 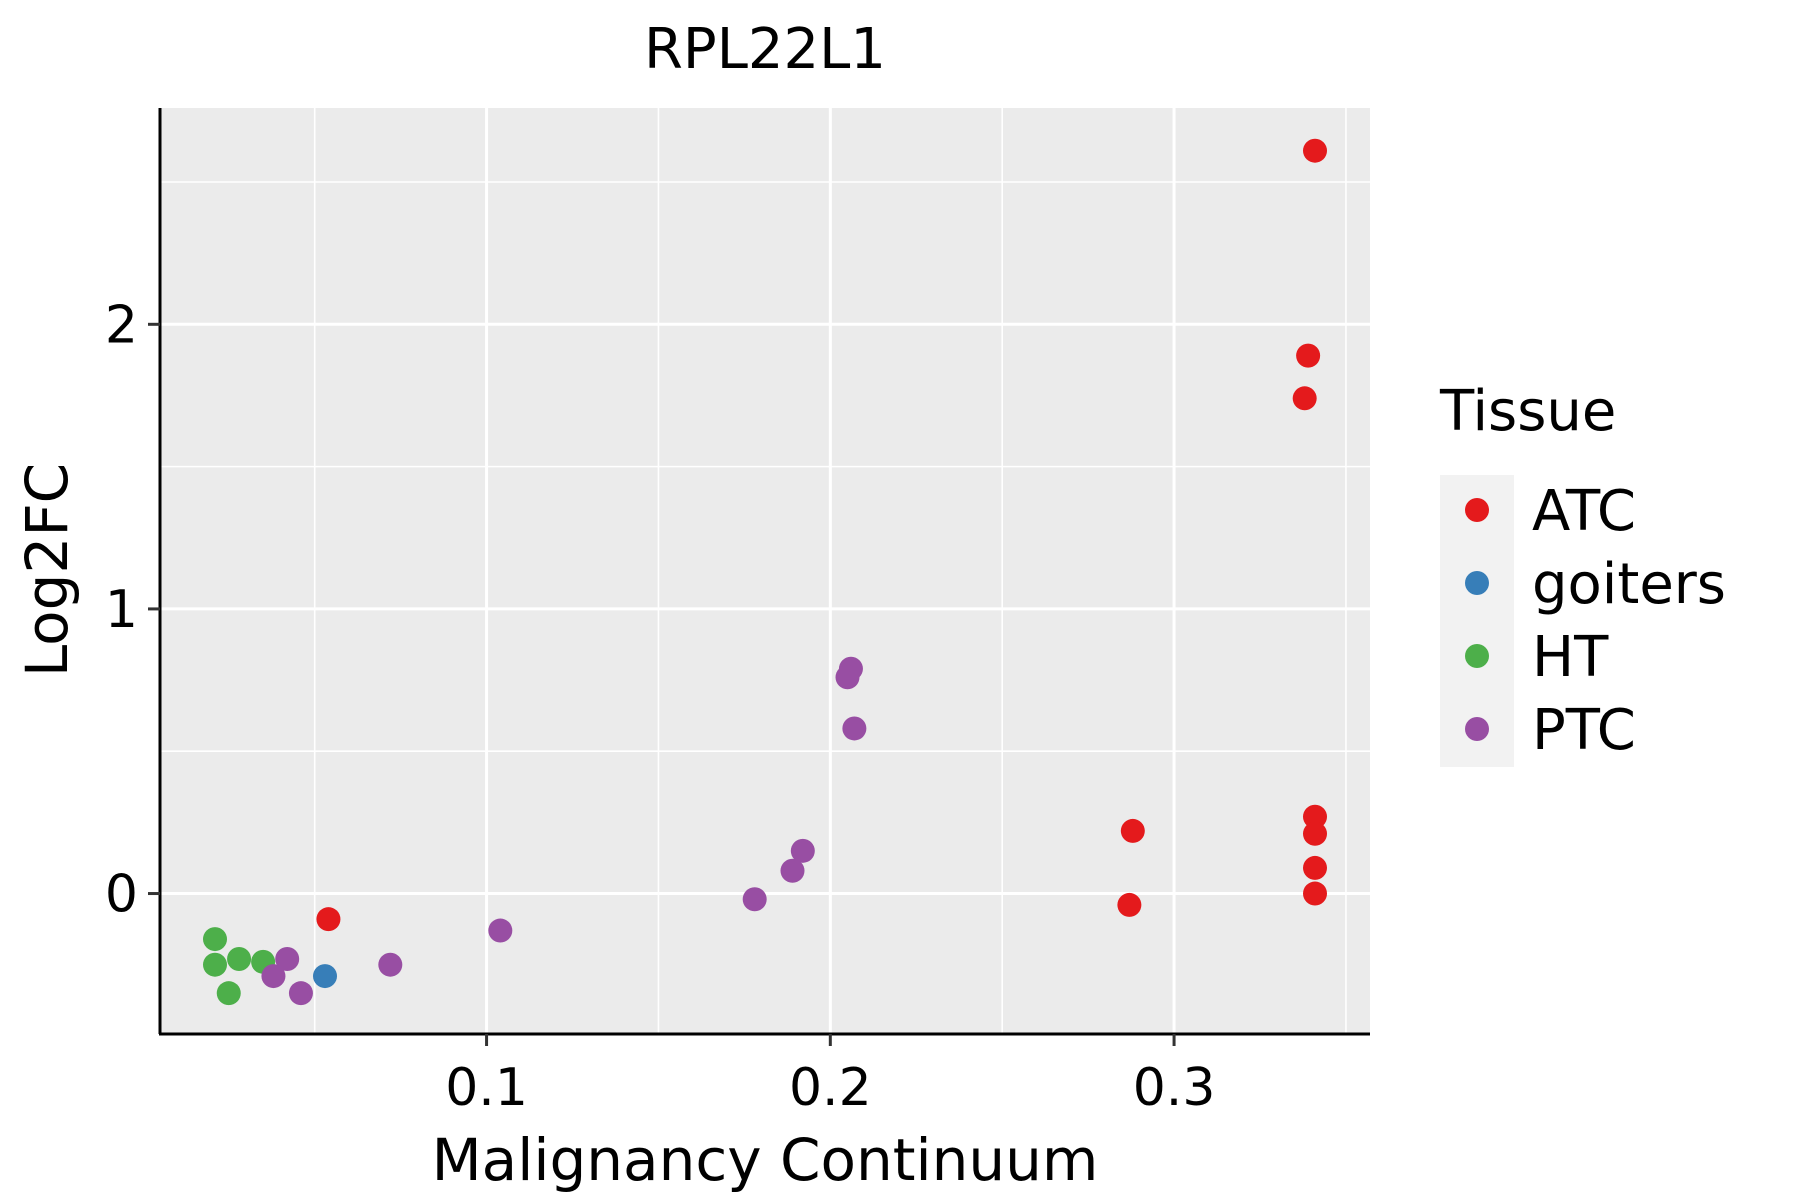 What do you see at coordinates (1477, 729) in the screenshot?
I see `legend-marker-ptc` at bounding box center [1477, 729].